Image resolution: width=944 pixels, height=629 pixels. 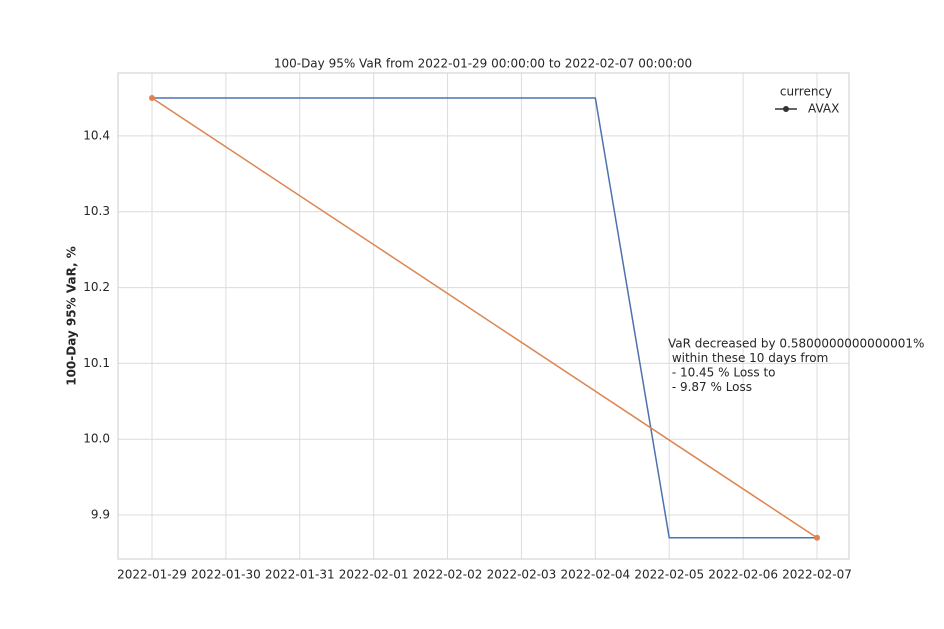 I want to click on x-tick-label: 2022-02-03, so click(x=522, y=575).